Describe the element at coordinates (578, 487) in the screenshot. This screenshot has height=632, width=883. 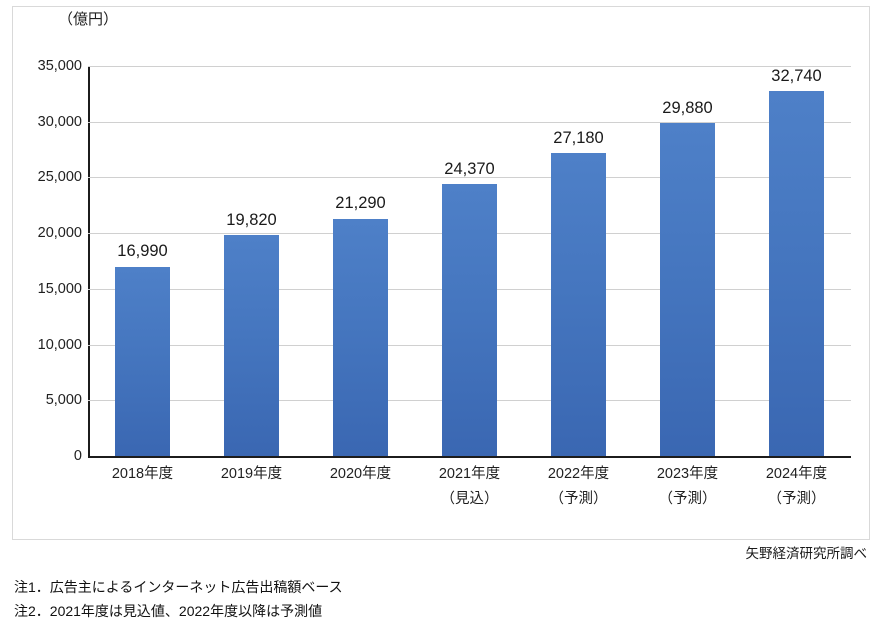
I see `x-axis-tick-label: 2022年度 （予測）` at that location.